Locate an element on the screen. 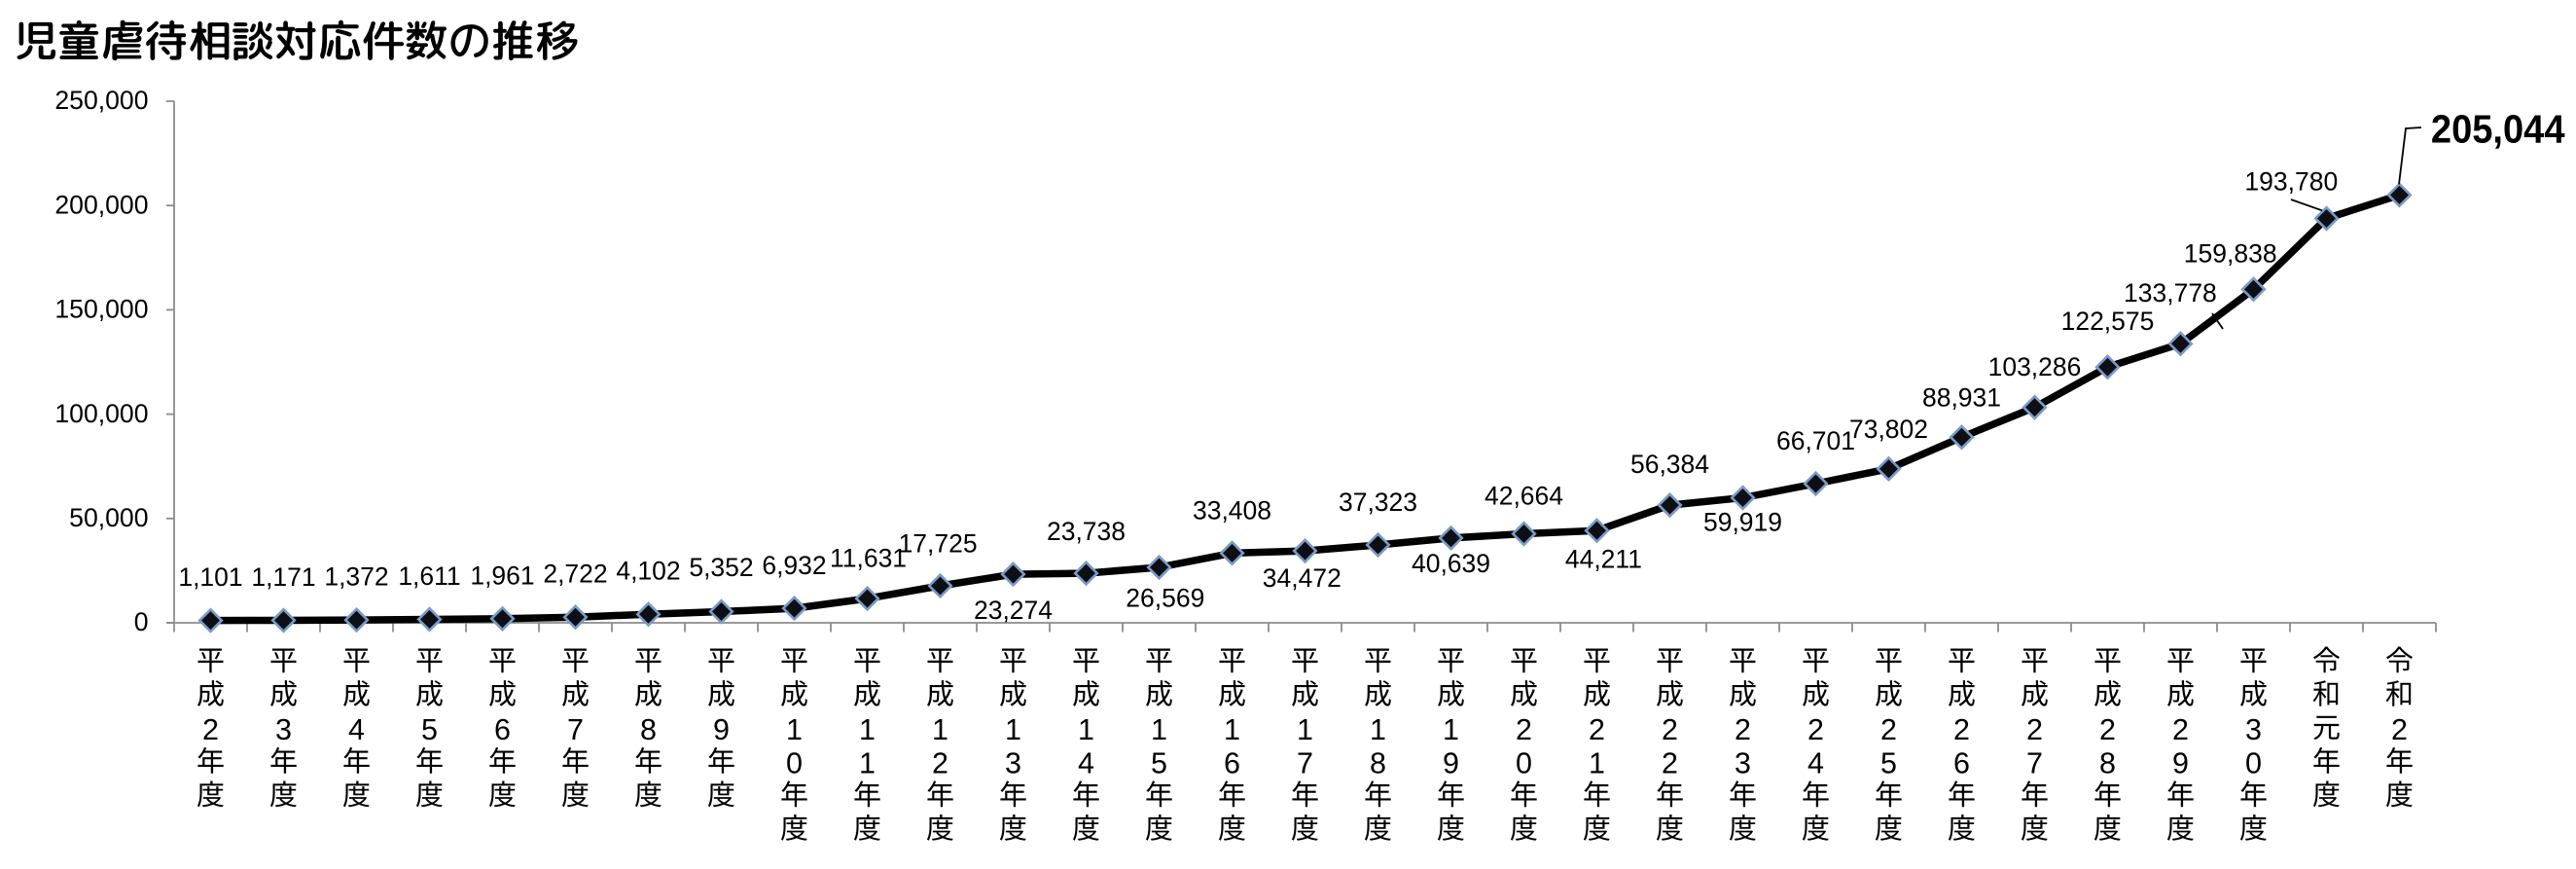 Image resolution: width=2576 pixels, height=869 pixels. svg-text: 42,664 is located at coordinates (1524, 496).